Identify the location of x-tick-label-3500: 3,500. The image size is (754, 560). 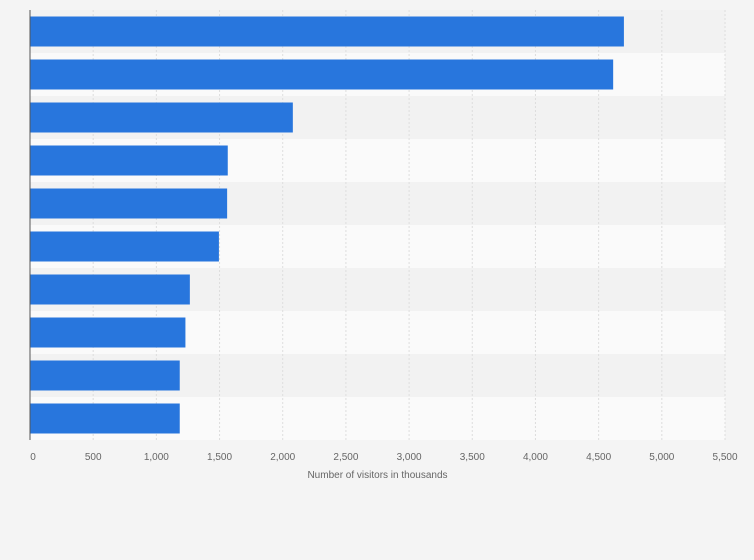
(472, 457).